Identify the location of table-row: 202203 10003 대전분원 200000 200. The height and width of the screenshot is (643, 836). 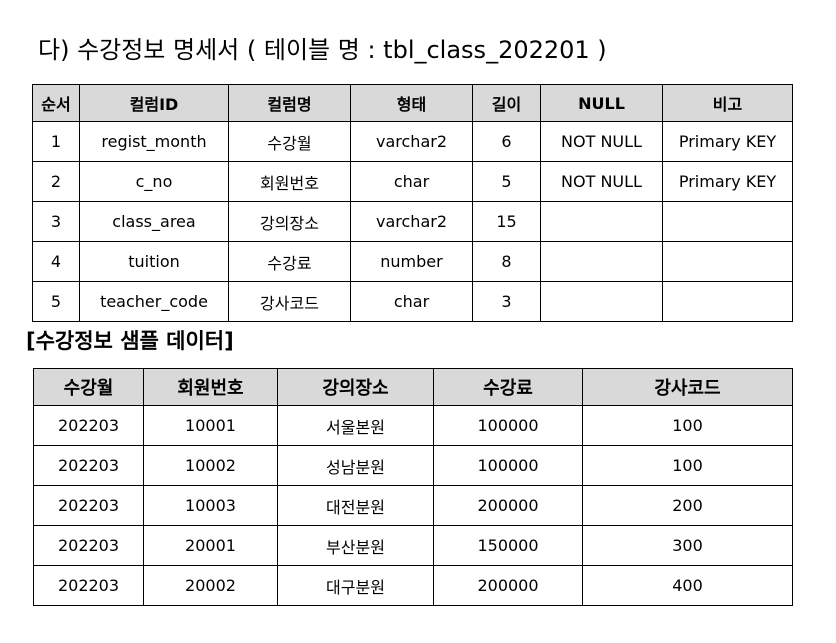
(413, 505).